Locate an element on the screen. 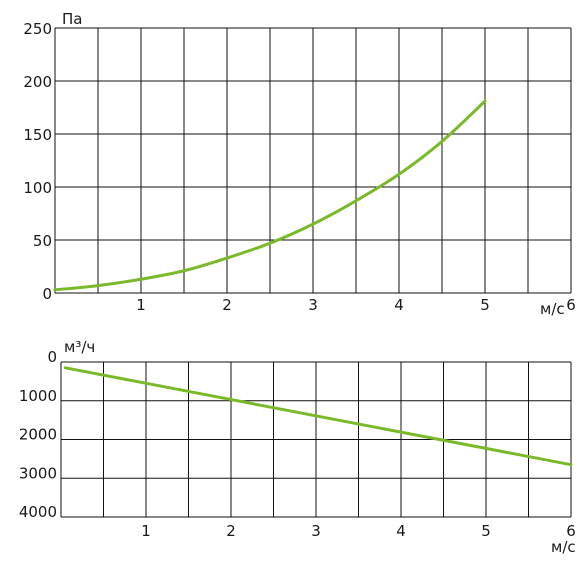 The width and height of the screenshot is (586, 564). y-tick-label: 150 is located at coordinates (37, 135).